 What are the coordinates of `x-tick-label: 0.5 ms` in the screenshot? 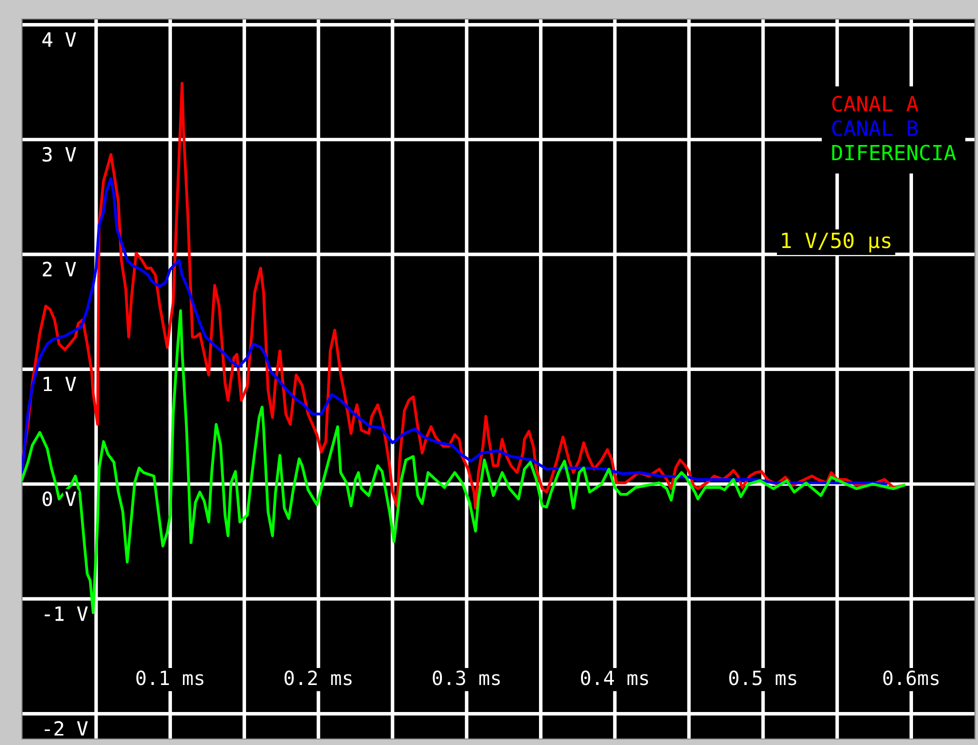 It's located at (762, 678).